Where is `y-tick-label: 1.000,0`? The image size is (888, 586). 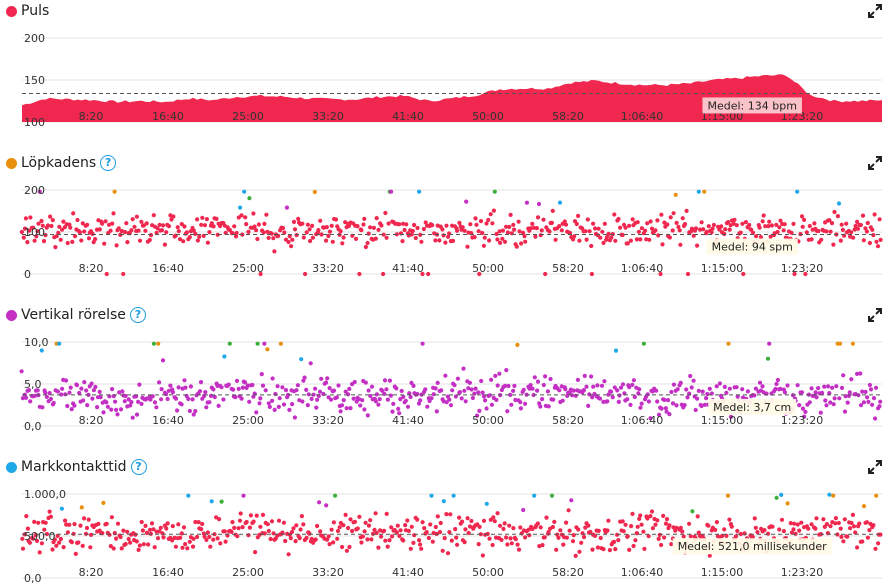
y-tick-label: 1.000,0 is located at coordinates (45, 494).